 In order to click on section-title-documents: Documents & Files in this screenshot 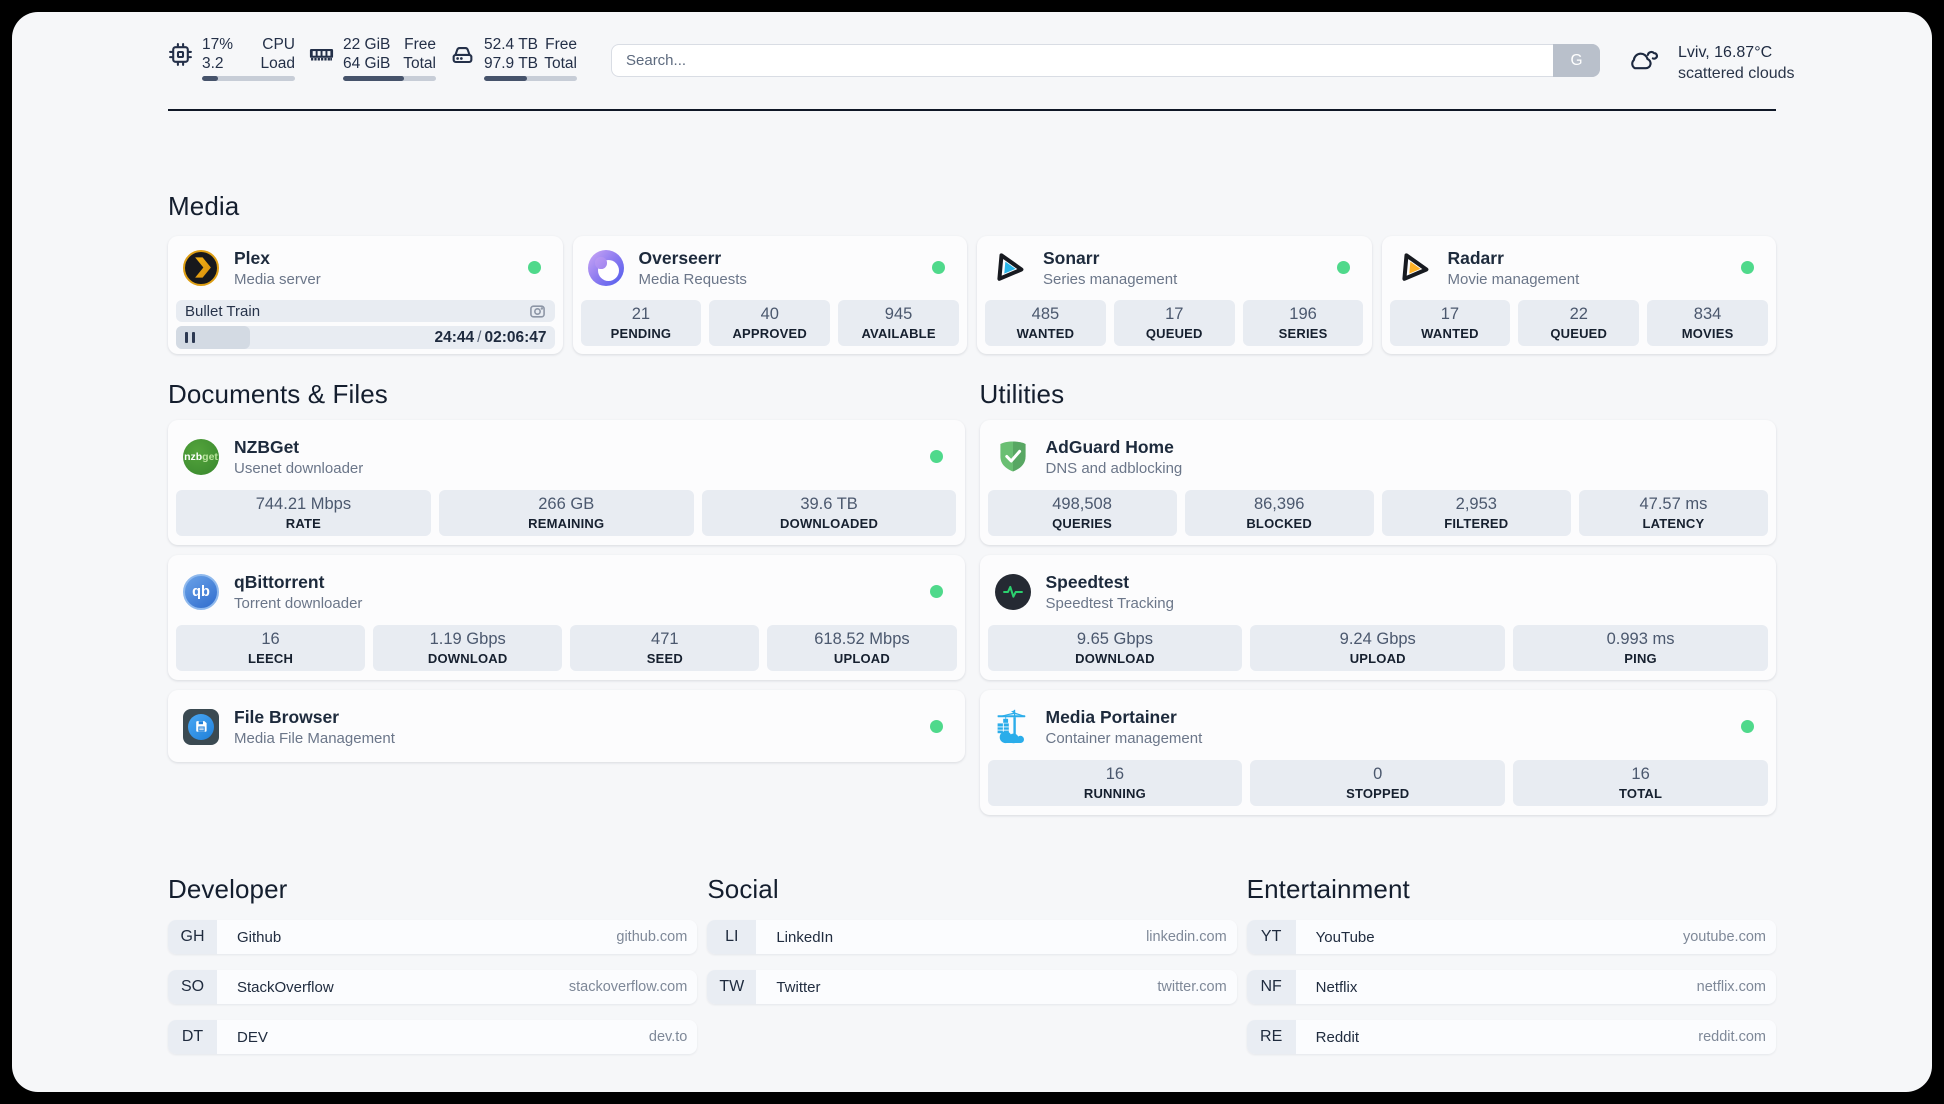, I will do `click(278, 394)`.